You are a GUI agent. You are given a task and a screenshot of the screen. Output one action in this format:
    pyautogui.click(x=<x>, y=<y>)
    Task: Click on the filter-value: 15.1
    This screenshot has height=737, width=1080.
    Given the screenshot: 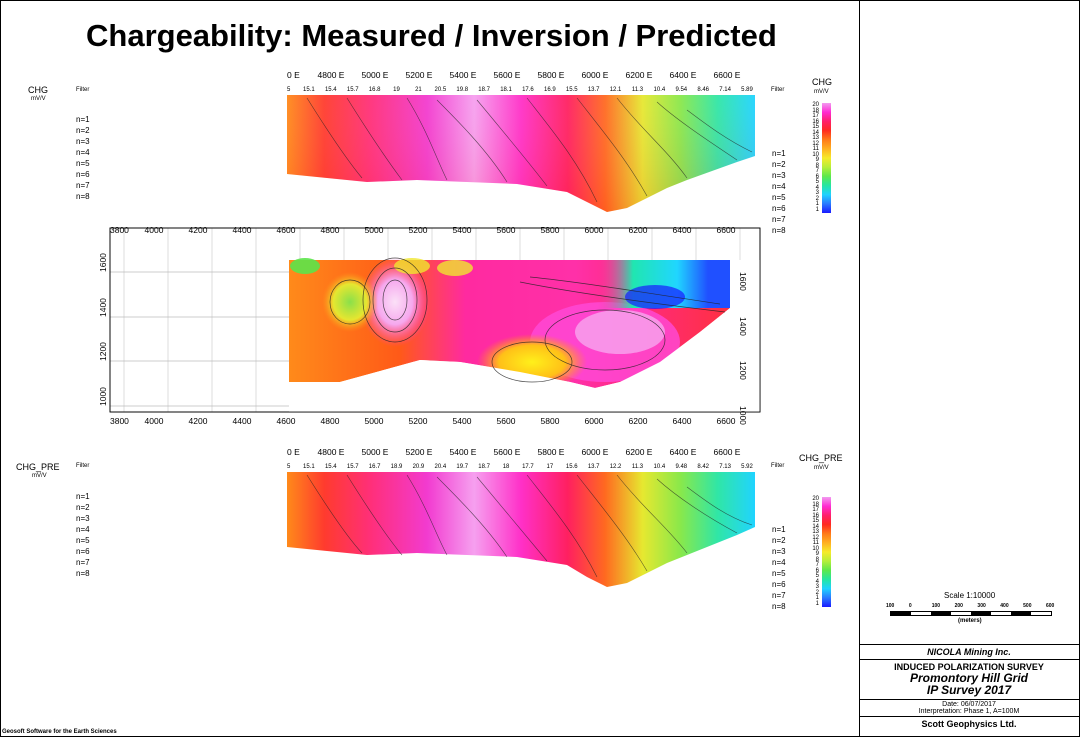 What is the action you would take?
    pyautogui.click(x=309, y=467)
    